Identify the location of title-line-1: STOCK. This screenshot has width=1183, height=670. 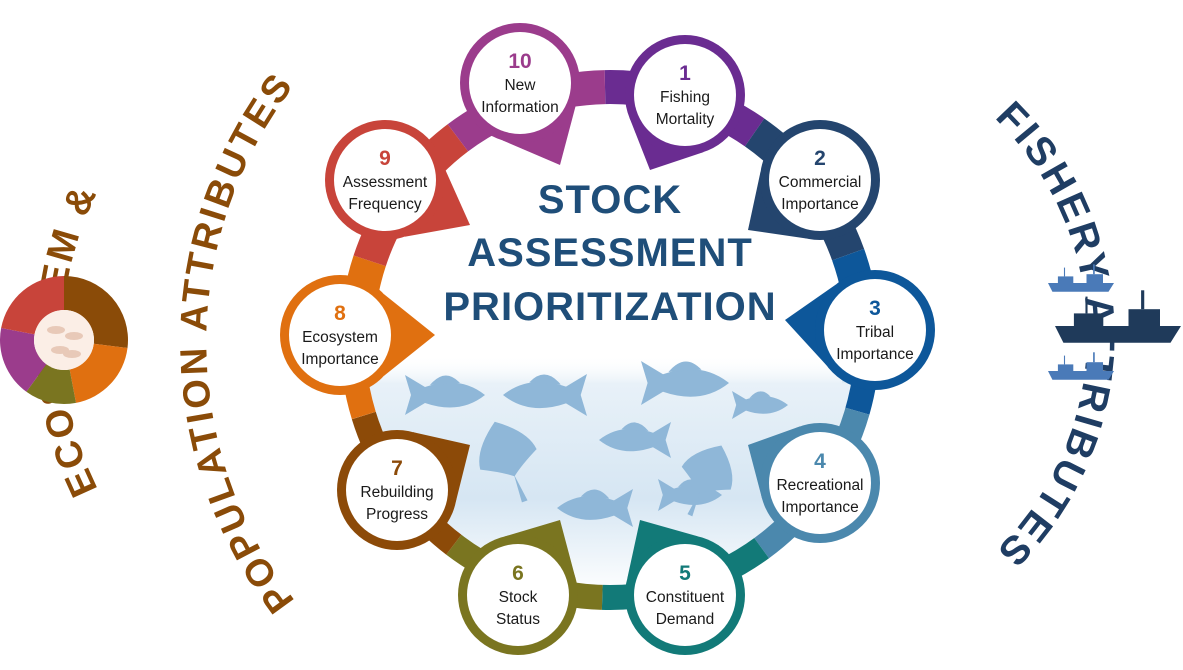
(610, 200).